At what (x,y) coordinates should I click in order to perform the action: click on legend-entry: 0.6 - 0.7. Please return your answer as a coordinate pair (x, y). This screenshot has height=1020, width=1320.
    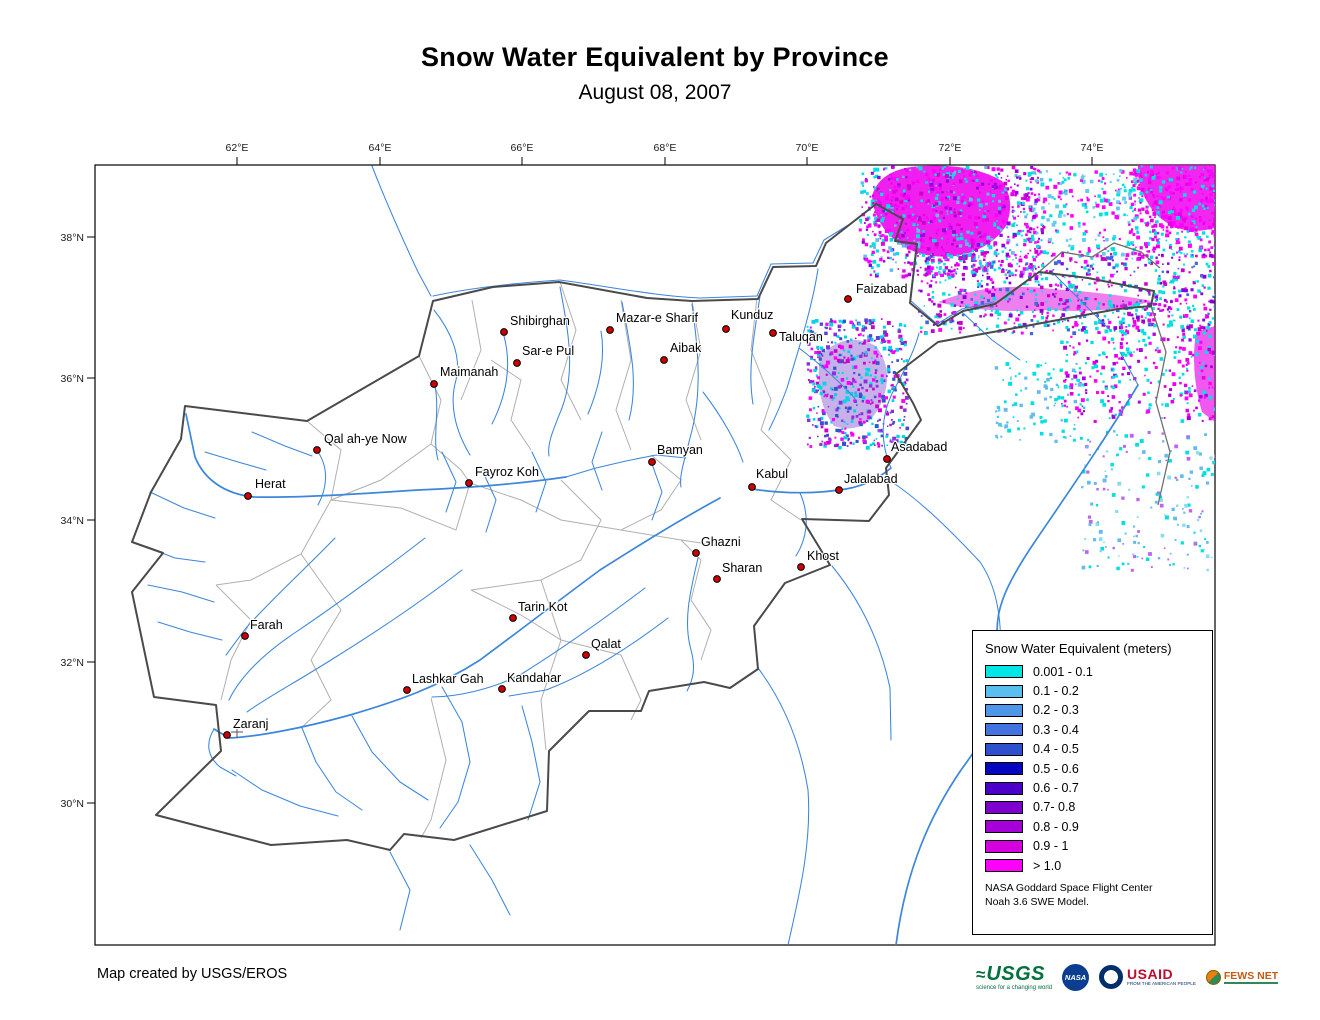
    Looking at the image, I should click on (1093, 787).